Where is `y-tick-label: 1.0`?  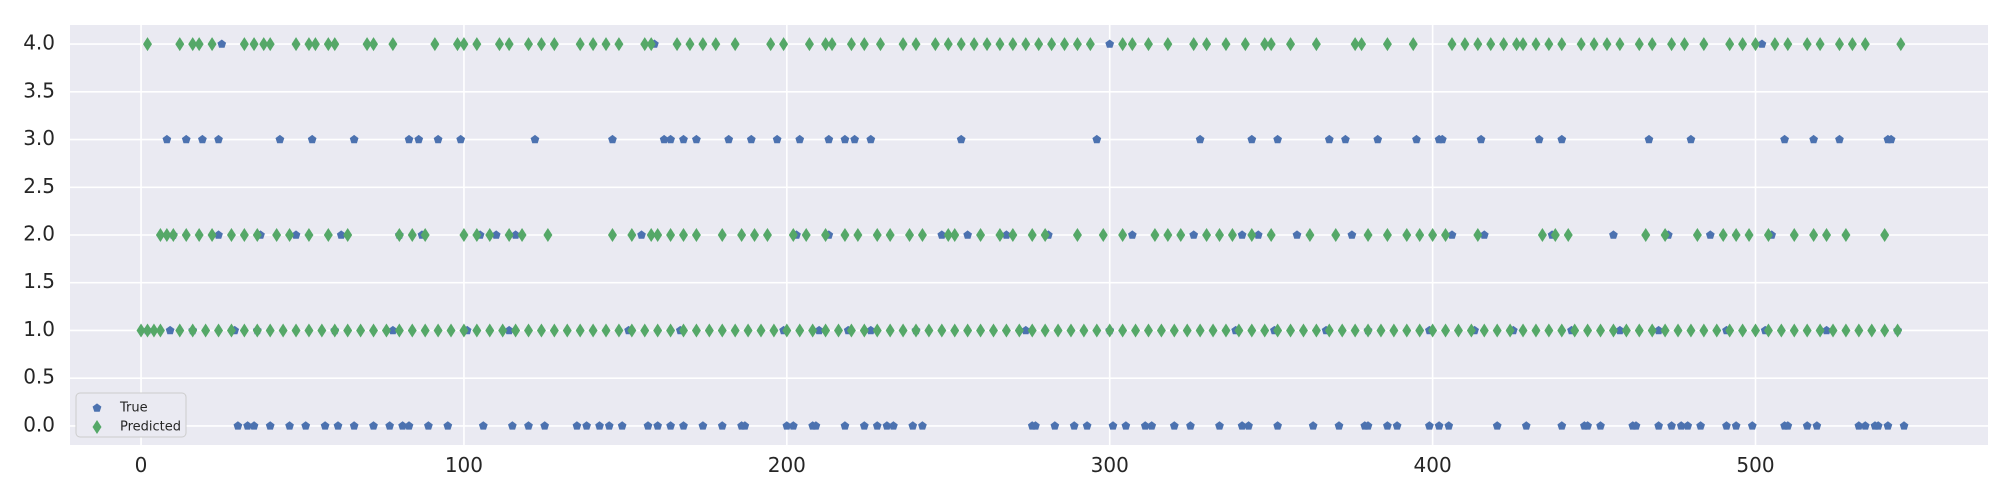
y-tick-label: 1.0 is located at coordinates (39, 329).